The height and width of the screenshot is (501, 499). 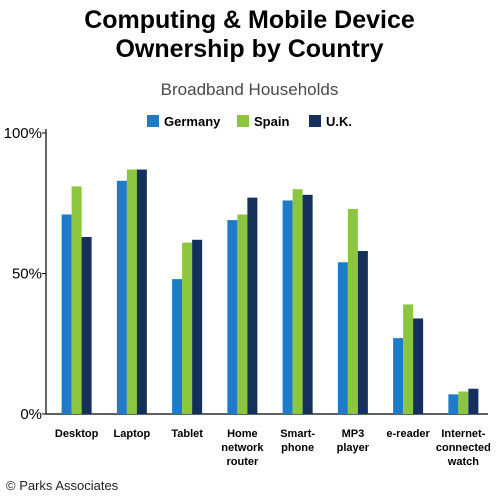 What do you see at coordinates (242, 462) in the screenshot?
I see `x-tick-label-4-3: router` at bounding box center [242, 462].